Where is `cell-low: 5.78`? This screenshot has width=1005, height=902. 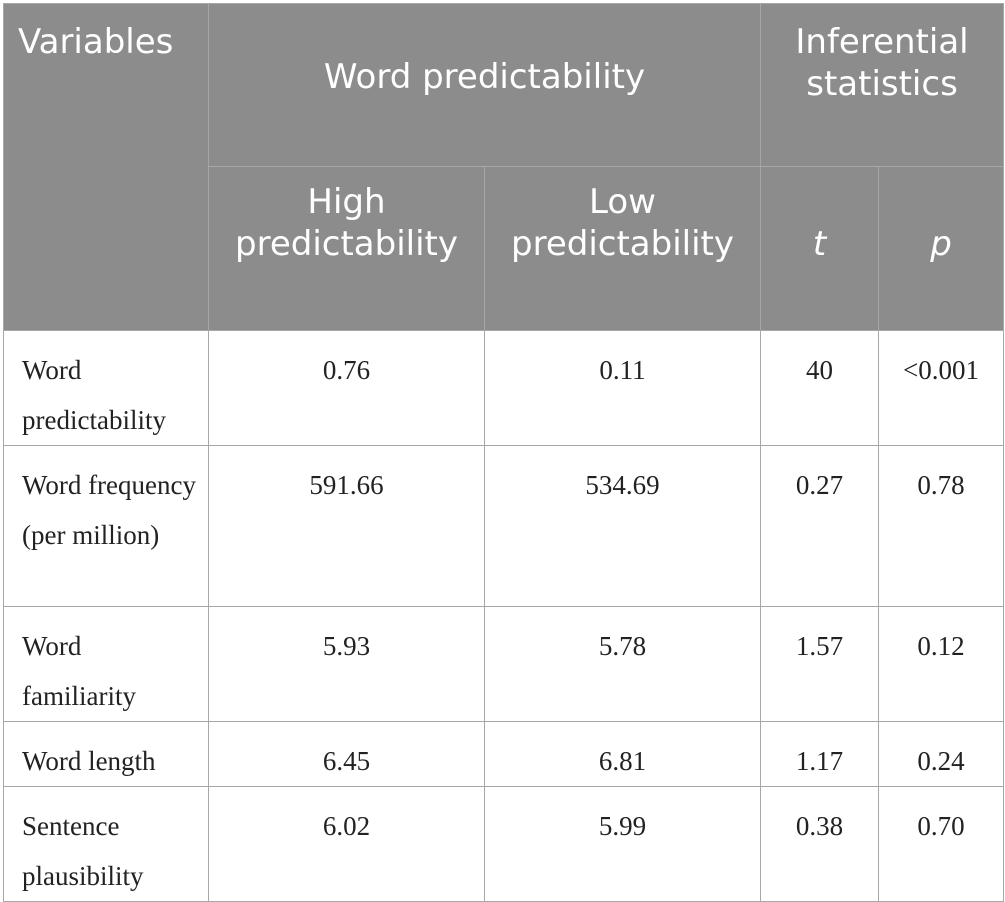 cell-low: 5.78 is located at coordinates (622, 664).